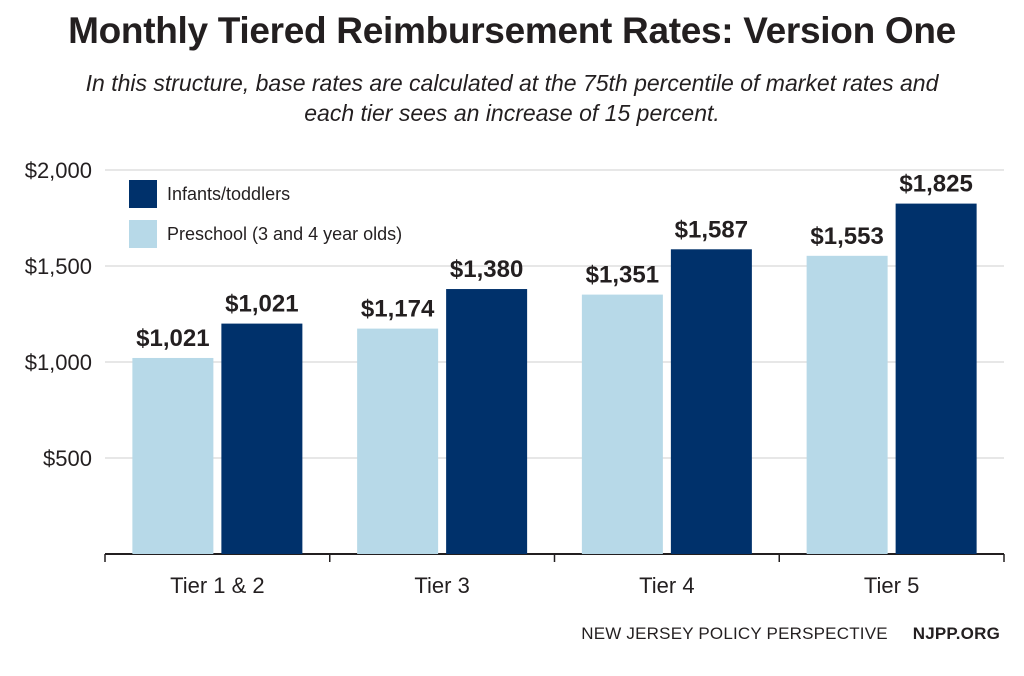  What do you see at coordinates (58, 362) in the screenshot?
I see `y-tick-label: $1,000` at bounding box center [58, 362].